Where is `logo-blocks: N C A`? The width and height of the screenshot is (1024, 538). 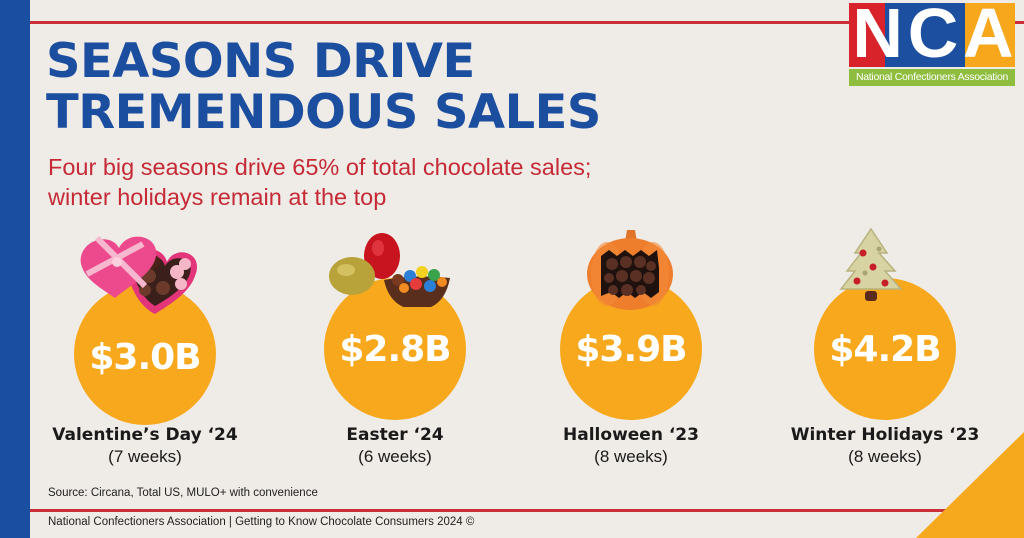 logo-blocks: N C A is located at coordinates (932, 36).